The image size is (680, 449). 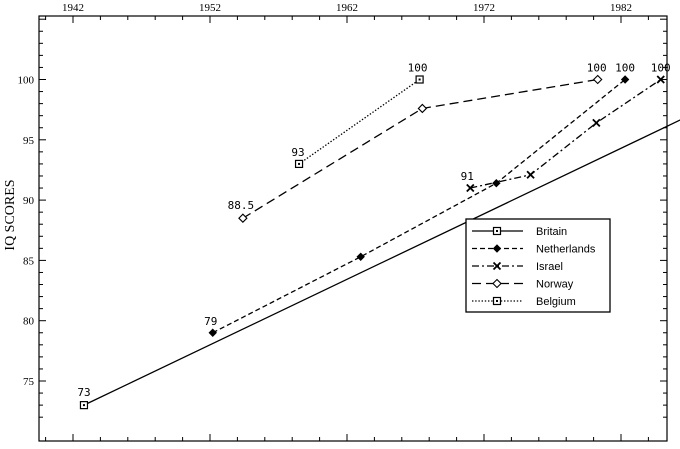 I want to click on israel-point-1-b, so click(x=530, y=174).